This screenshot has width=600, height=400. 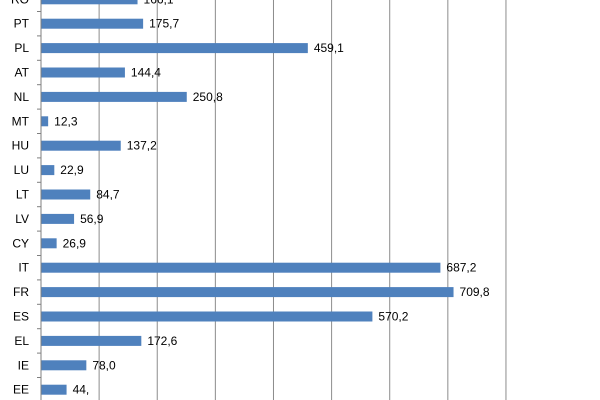 I want to click on bar-mt, so click(x=45, y=121).